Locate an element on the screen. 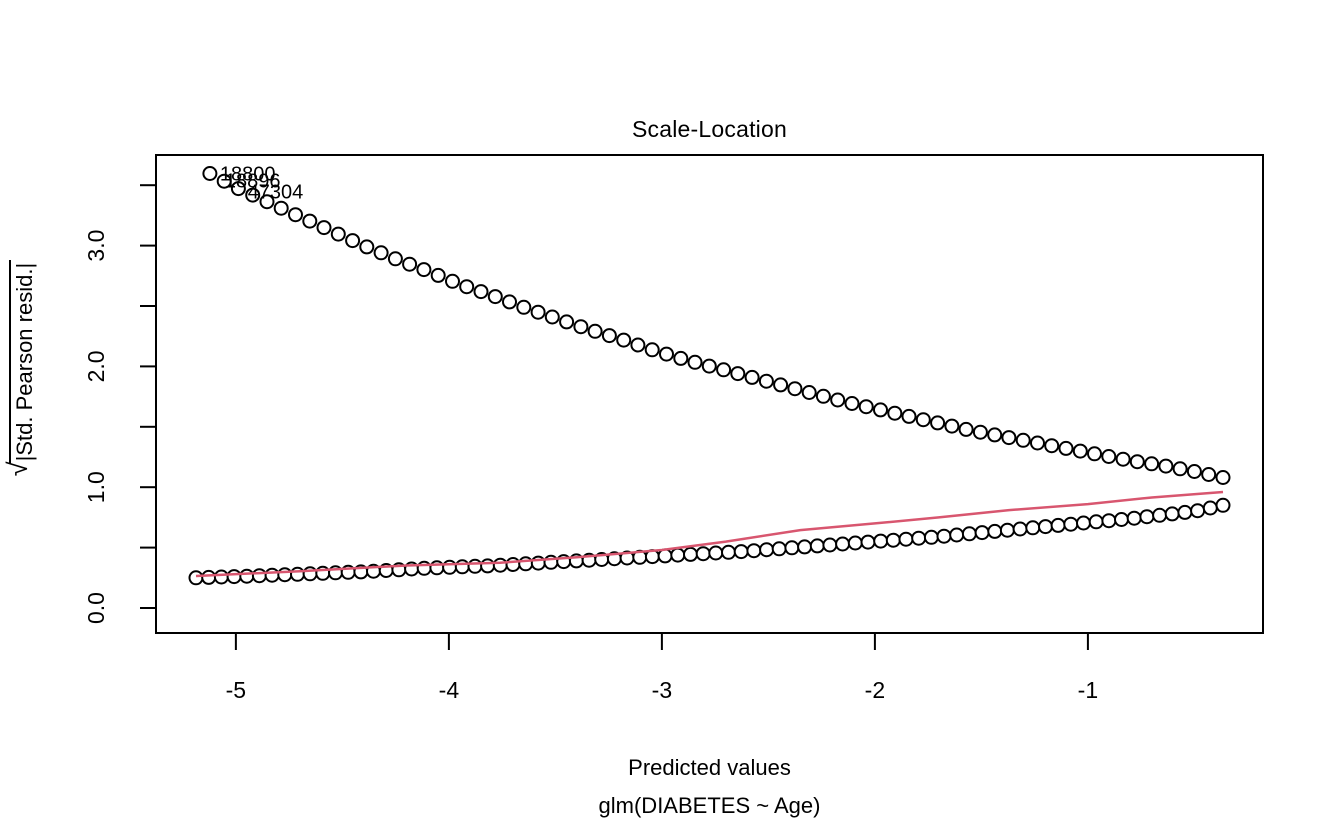 The image size is (1344, 830). red-smooth-line is located at coordinates (709, 534).